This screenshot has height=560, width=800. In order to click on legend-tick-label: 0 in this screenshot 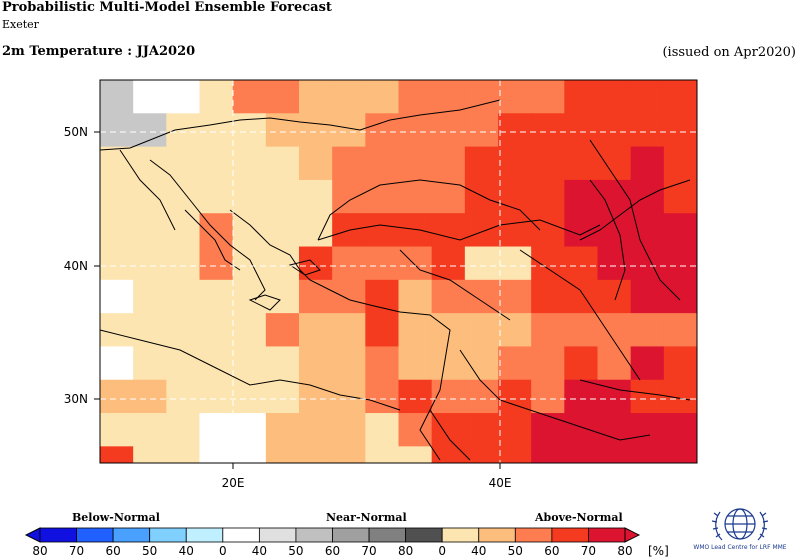, I will do `click(222, 551)`.